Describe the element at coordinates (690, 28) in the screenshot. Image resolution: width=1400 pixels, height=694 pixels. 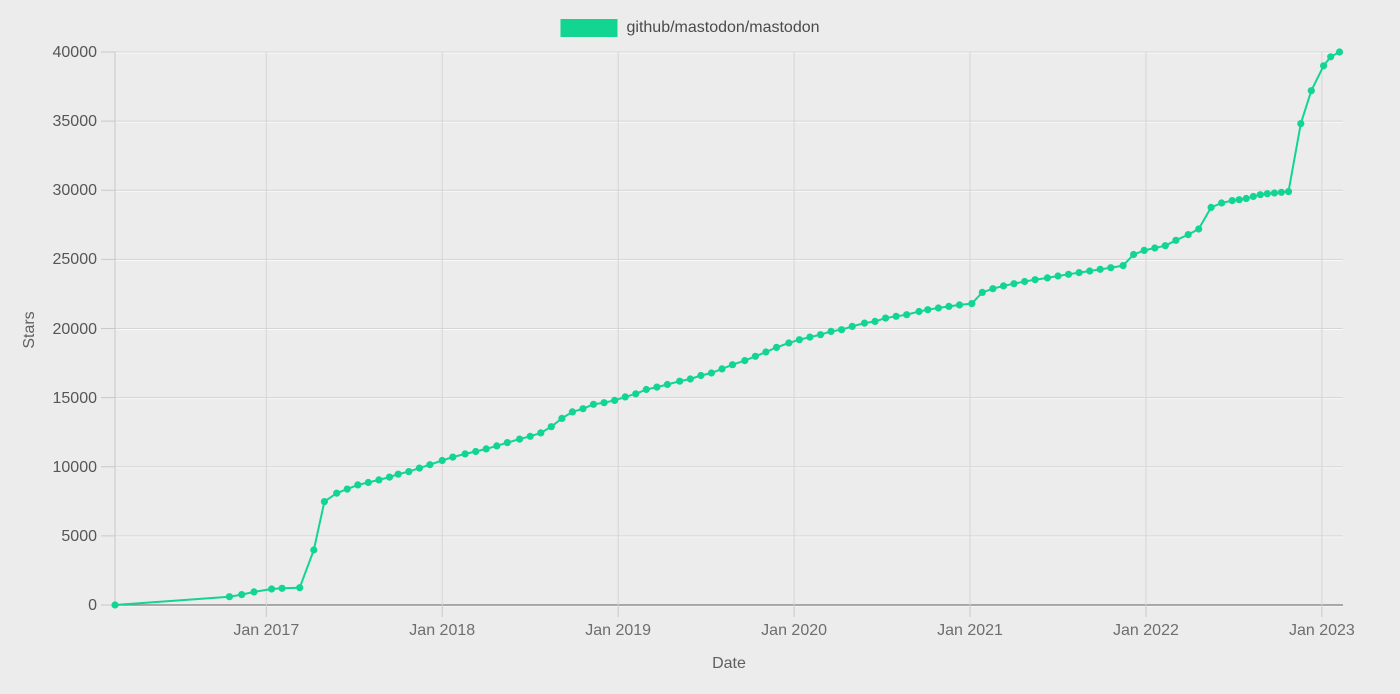
I see `legend-item: github/mastodon/mastodon` at that location.